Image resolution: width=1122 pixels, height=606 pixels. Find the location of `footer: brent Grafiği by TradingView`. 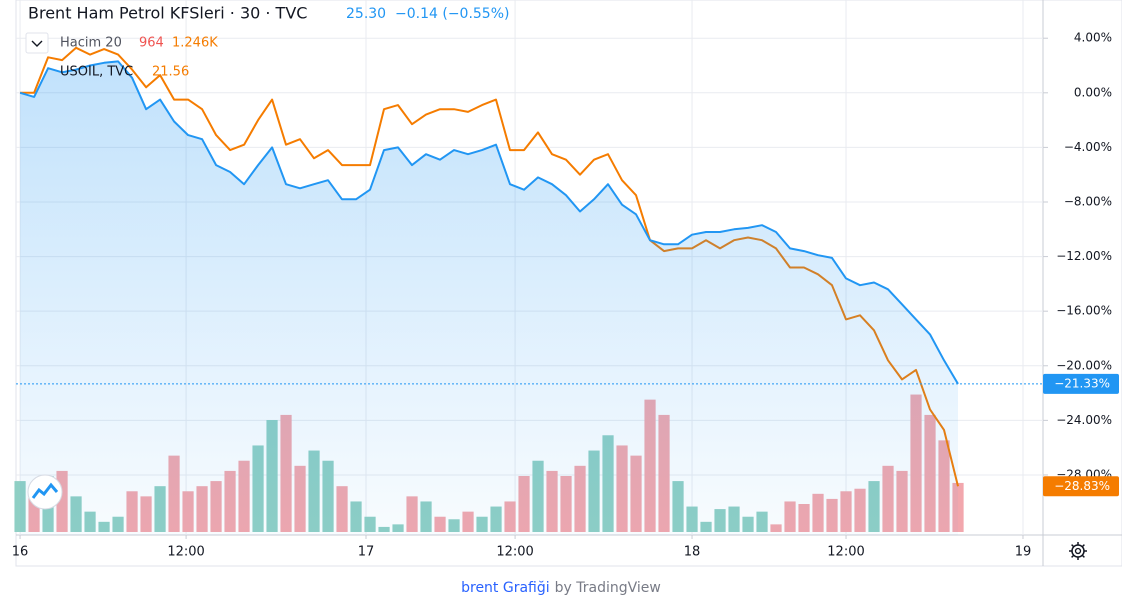

footer: brent Grafiği by TradingView is located at coordinates (561, 588).